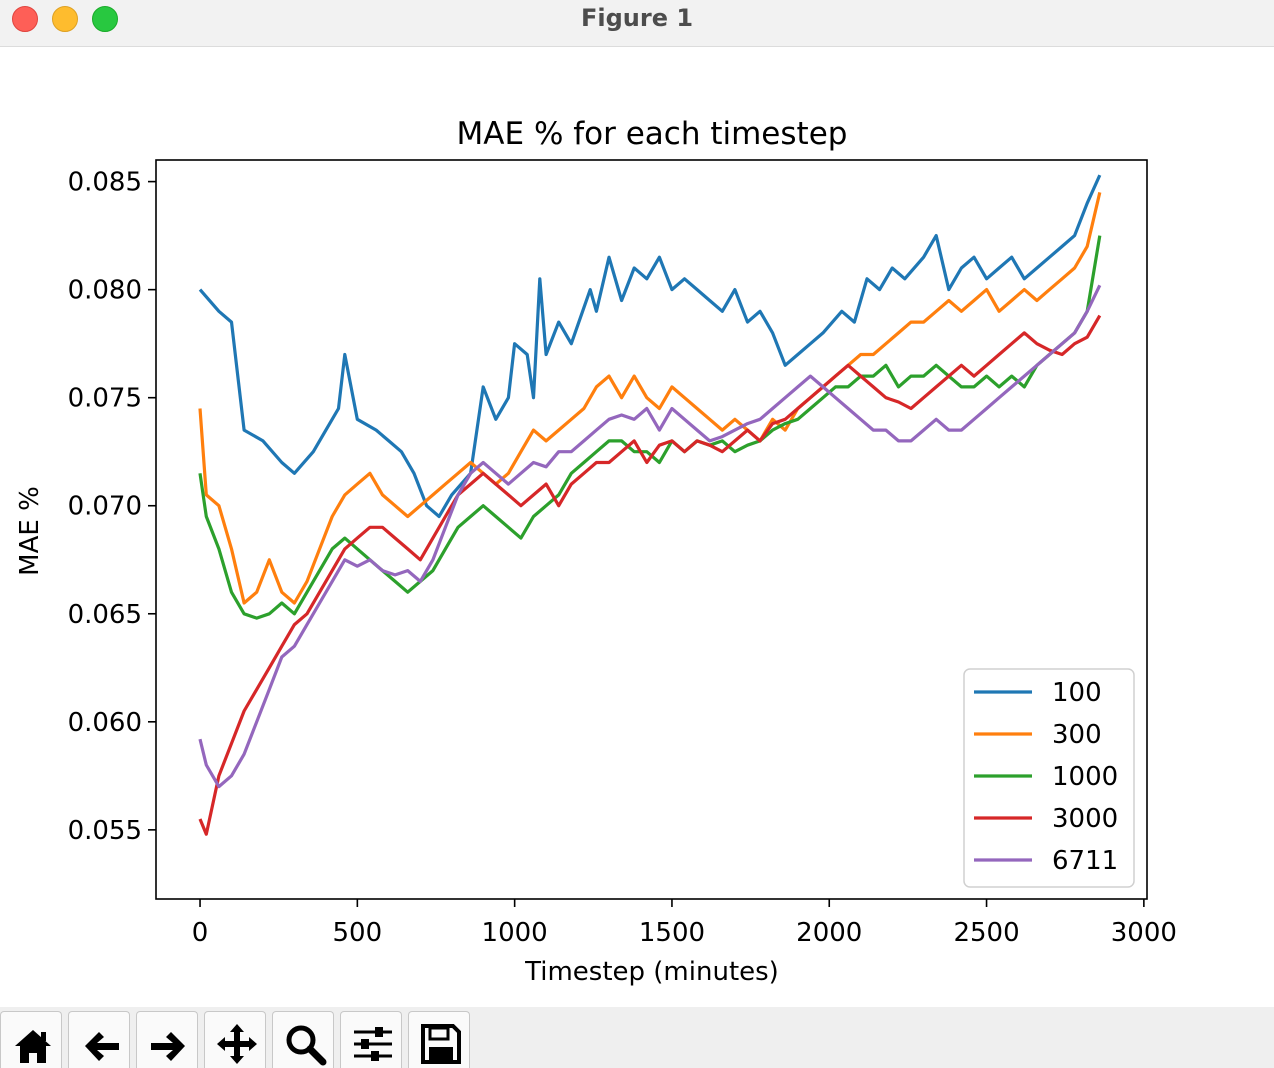 The image size is (1274, 1068). Describe the element at coordinates (105, 507) in the screenshot. I see `y-tick-label: 0.070` at that location.